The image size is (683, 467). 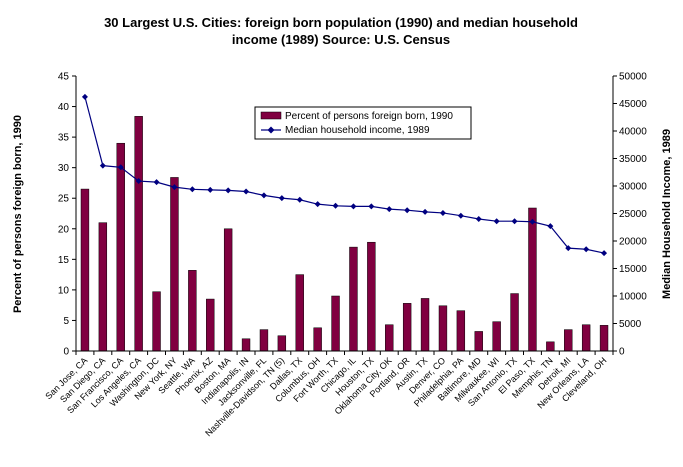 I want to click on left-tick-label-9: 45, so click(x=64, y=77).